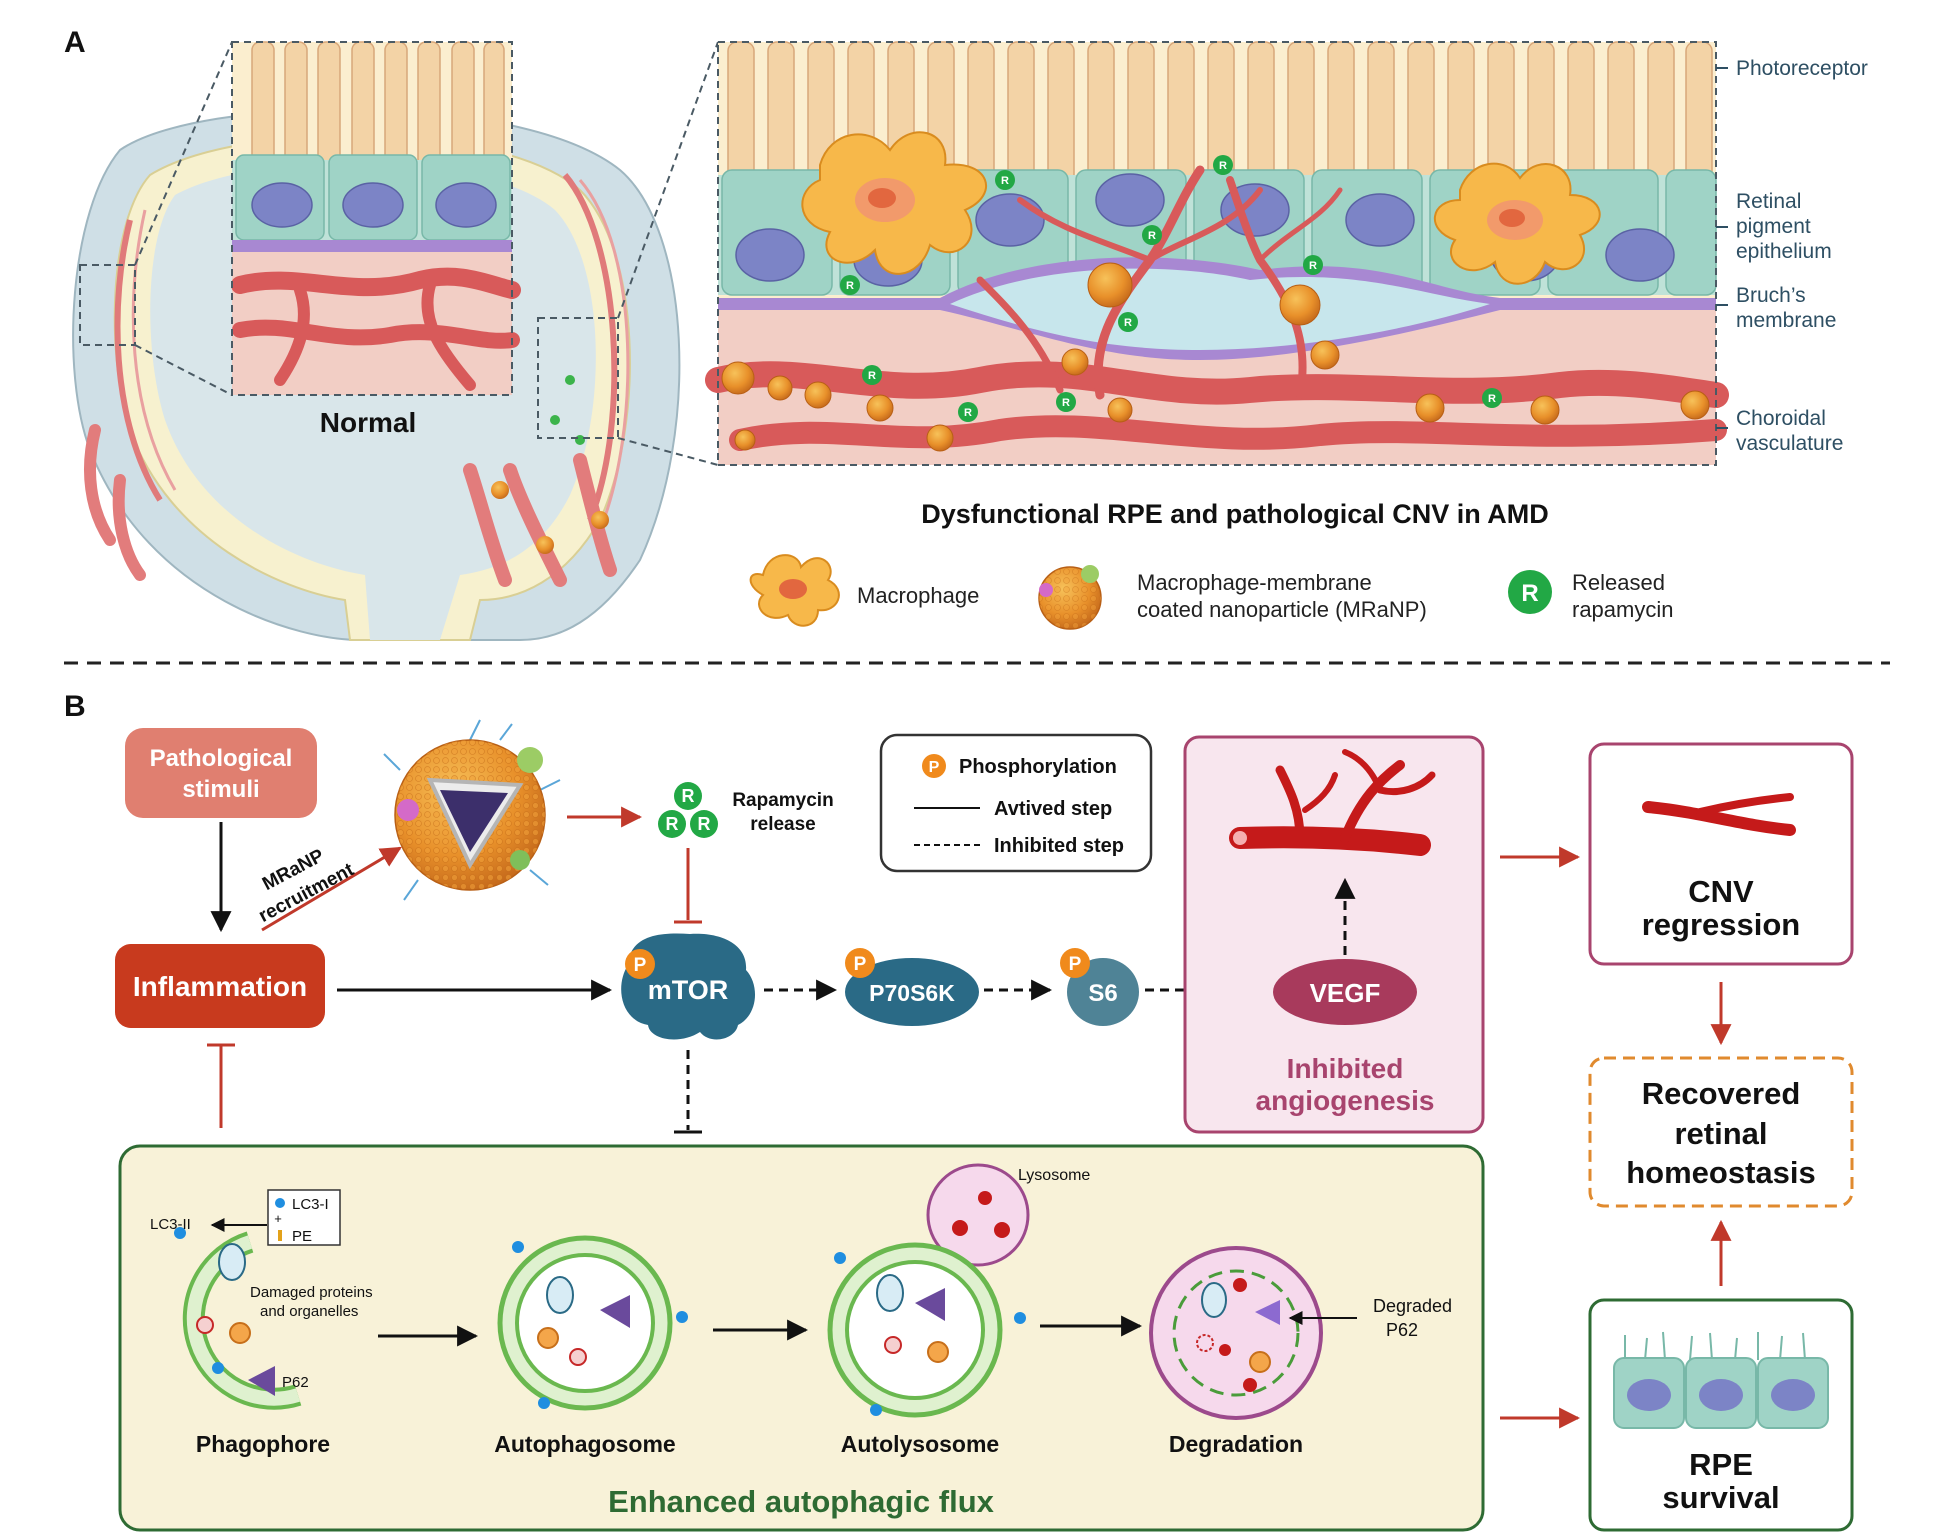  I want to click on amd-macrophages, so click(1201, 208).